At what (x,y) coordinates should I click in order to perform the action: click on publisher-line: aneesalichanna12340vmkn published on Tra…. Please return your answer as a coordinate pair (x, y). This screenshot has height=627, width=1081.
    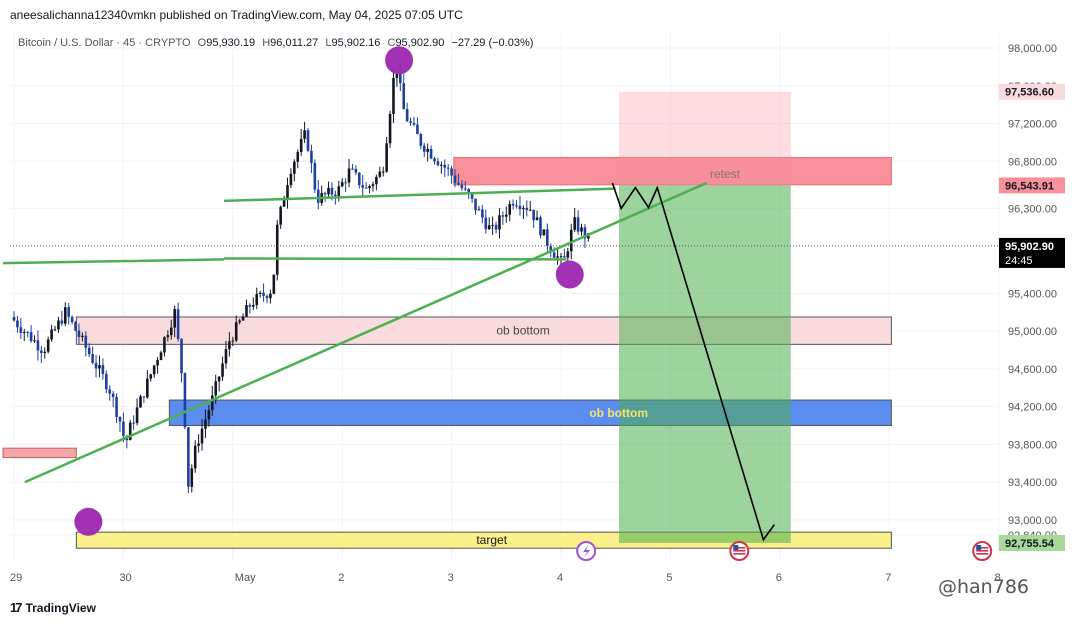
    Looking at the image, I should click on (236, 15).